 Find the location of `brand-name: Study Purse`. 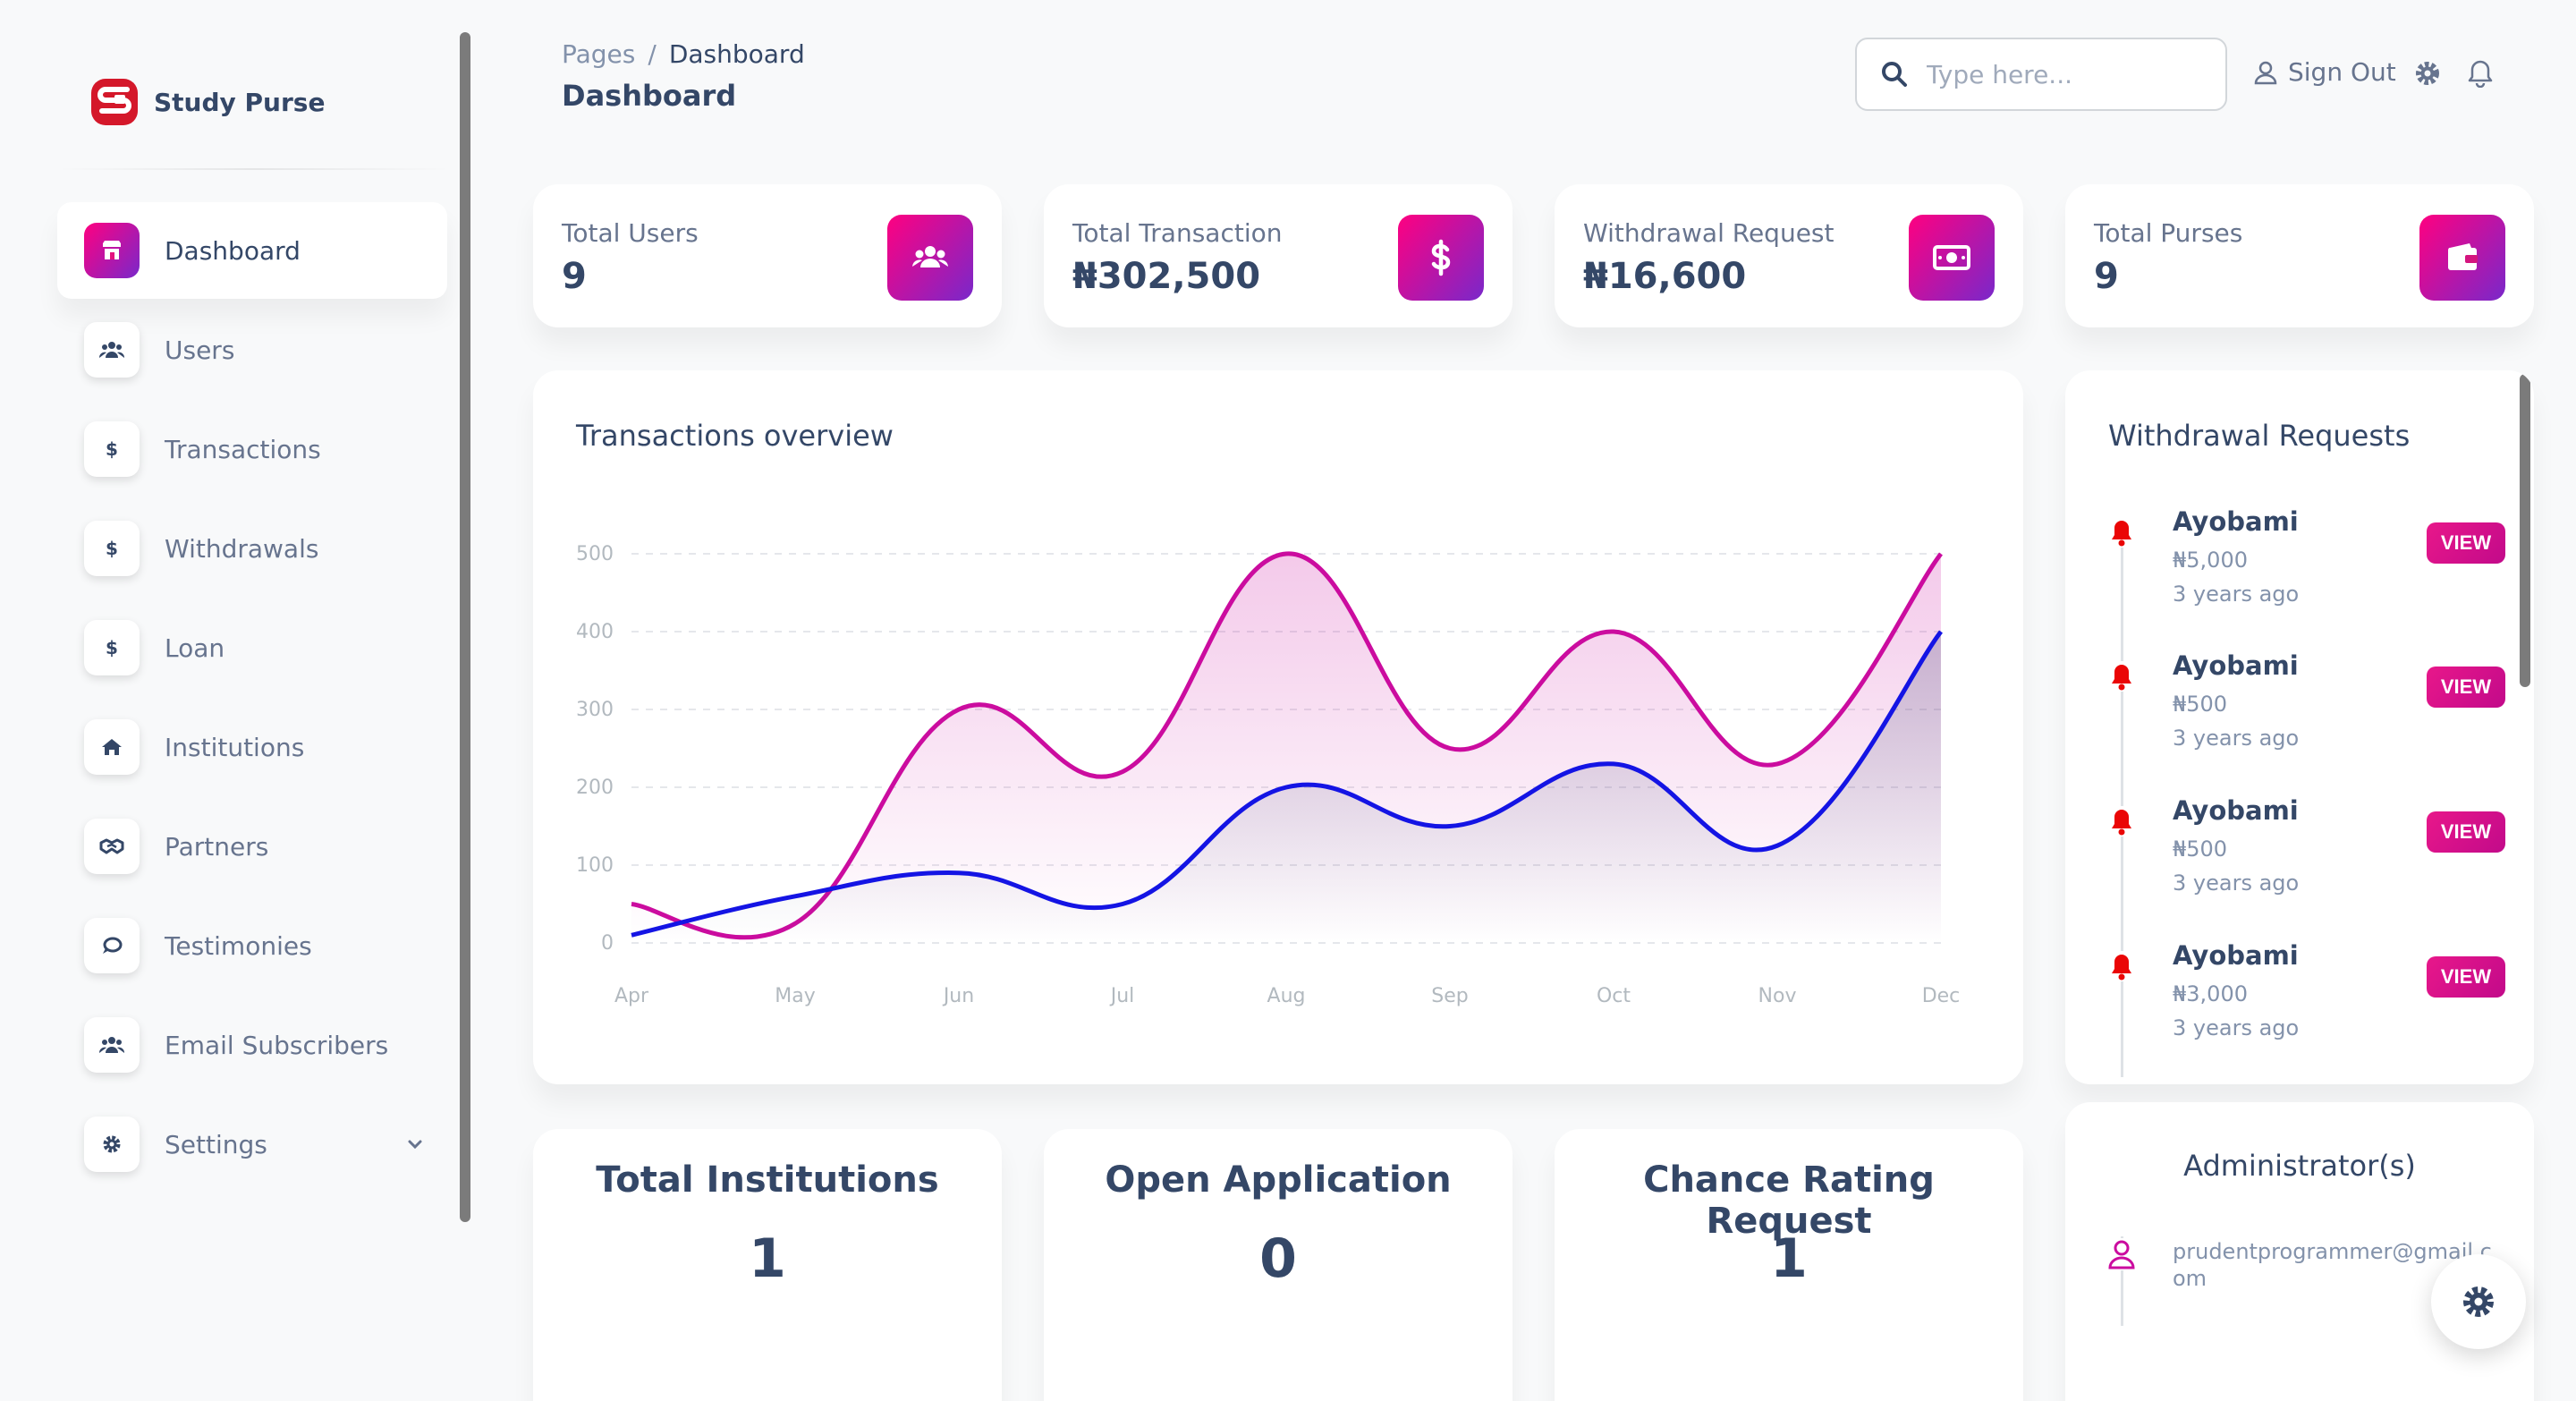

brand-name: Study Purse is located at coordinates (240, 102).